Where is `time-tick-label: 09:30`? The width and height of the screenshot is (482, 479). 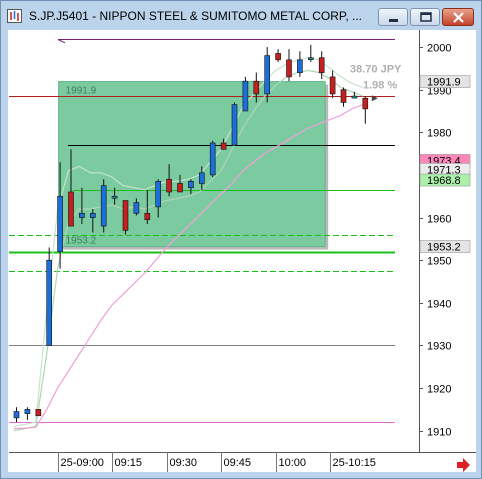 time-tick-label: 09:30 is located at coordinates (184, 463).